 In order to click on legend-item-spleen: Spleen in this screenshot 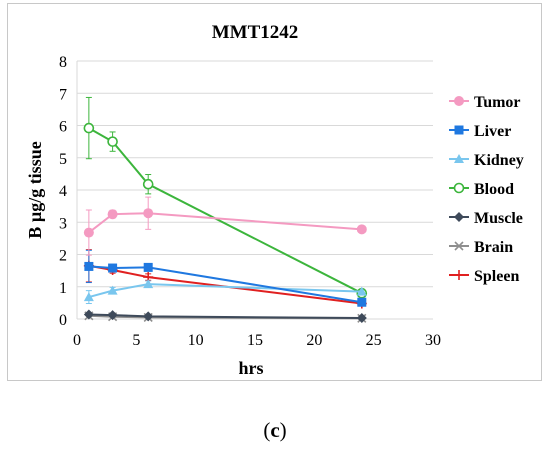, I will do `click(484, 276)`.